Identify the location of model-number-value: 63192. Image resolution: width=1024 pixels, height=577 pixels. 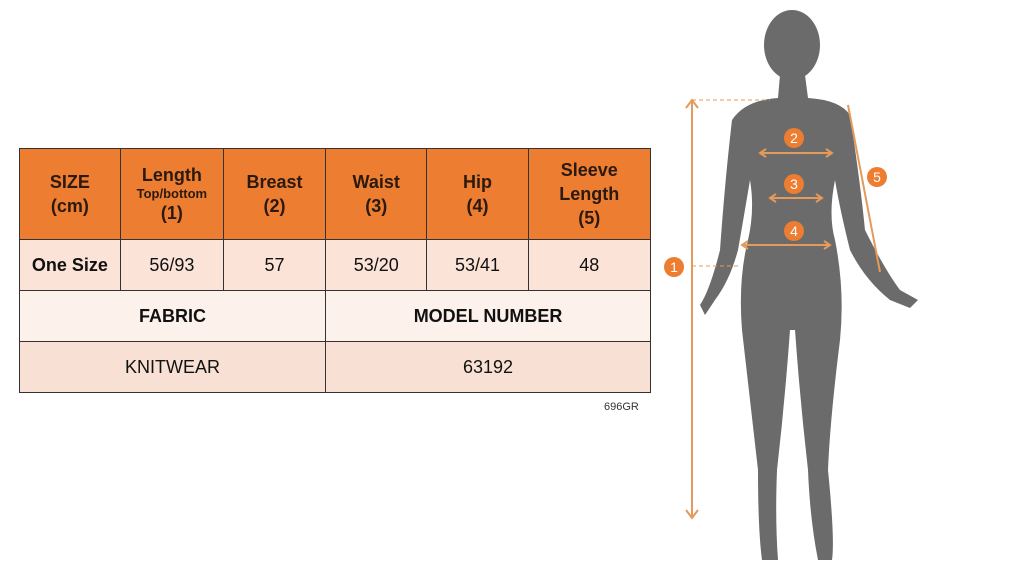
(488, 367).